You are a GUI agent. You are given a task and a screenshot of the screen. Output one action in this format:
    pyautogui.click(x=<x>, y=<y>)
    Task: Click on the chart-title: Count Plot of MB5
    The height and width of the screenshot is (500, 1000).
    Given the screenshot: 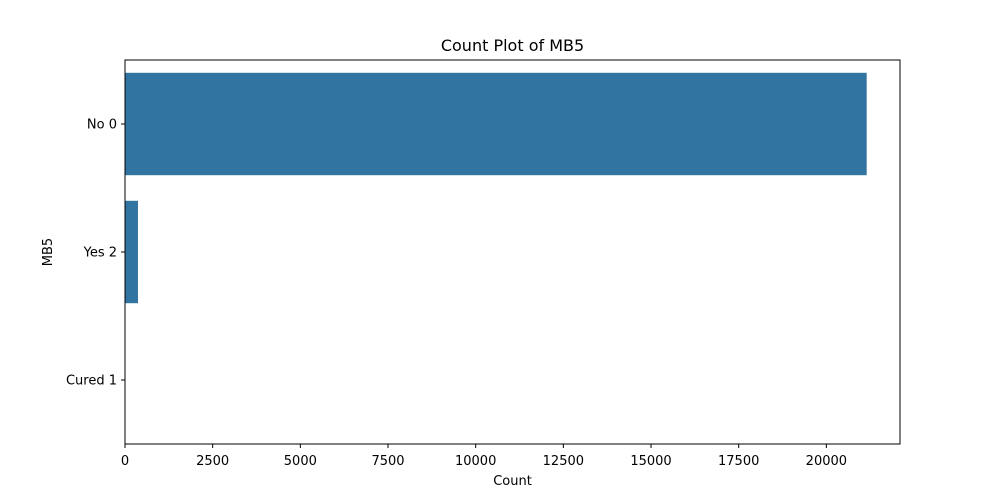 What is the action you would take?
    pyautogui.click(x=512, y=45)
    